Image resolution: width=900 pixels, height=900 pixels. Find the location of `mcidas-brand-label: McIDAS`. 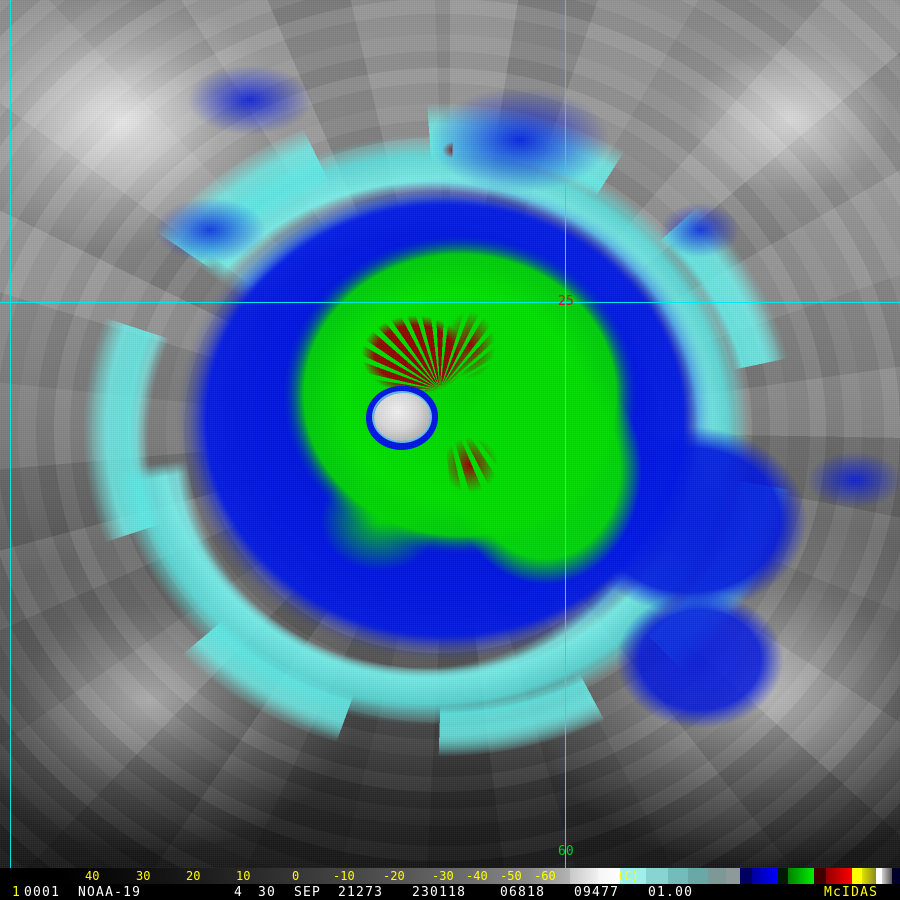

mcidas-brand-label: McIDAS is located at coordinates (851, 892).